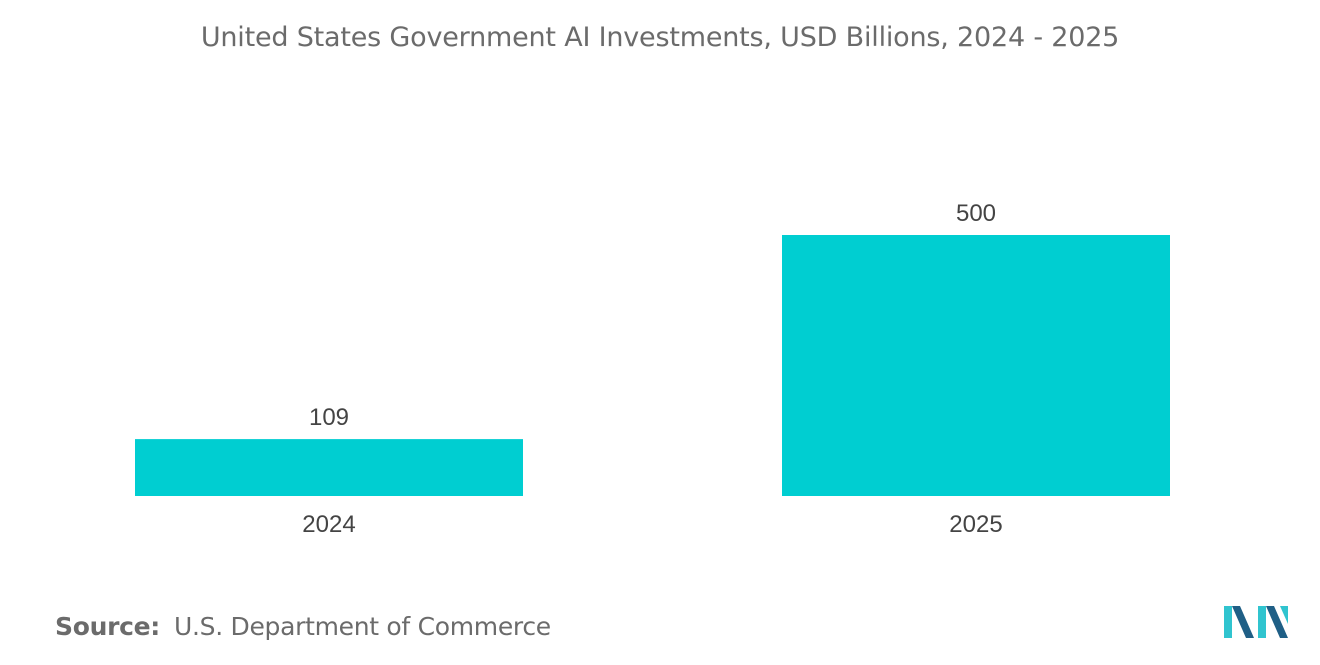 The height and width of the screenshot is (665, 1320). What do you see at coordinates (328, 524) in the screenshot?
I see `x-tick-label-2024: 2024` at bounding box center [328, 524].